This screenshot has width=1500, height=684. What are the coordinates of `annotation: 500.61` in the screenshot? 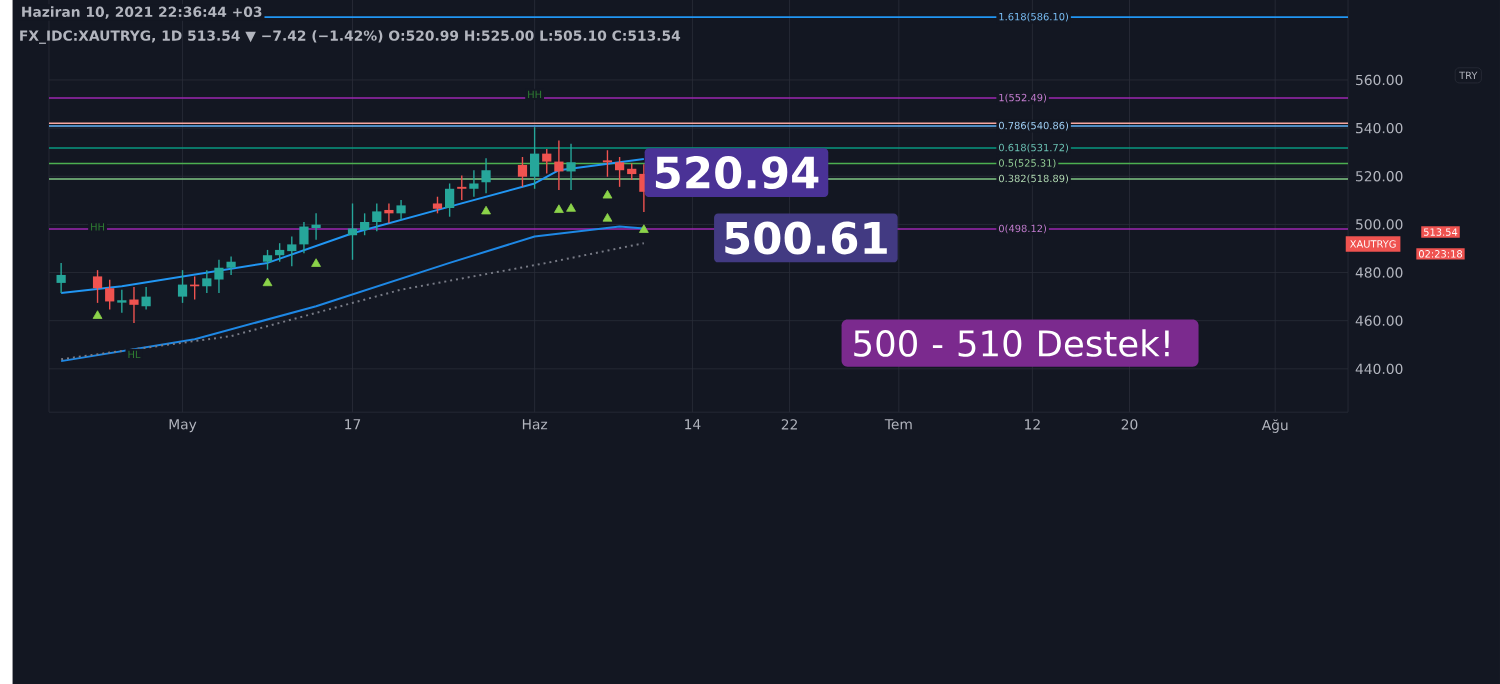 It's located at (806, 238).